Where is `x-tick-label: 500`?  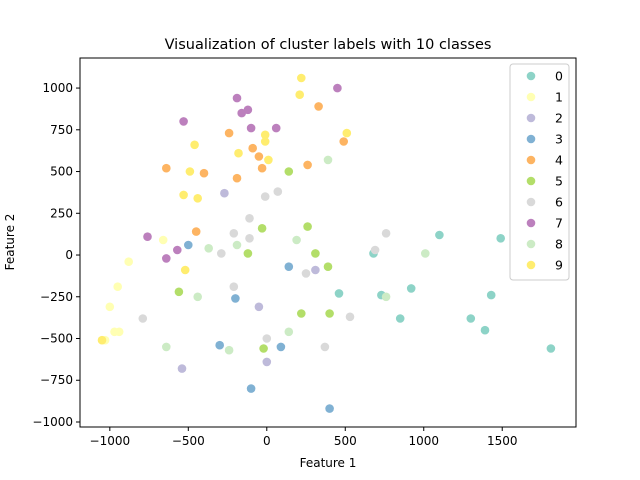 x-tick-label: 500 is located at coordinates (345, 441).